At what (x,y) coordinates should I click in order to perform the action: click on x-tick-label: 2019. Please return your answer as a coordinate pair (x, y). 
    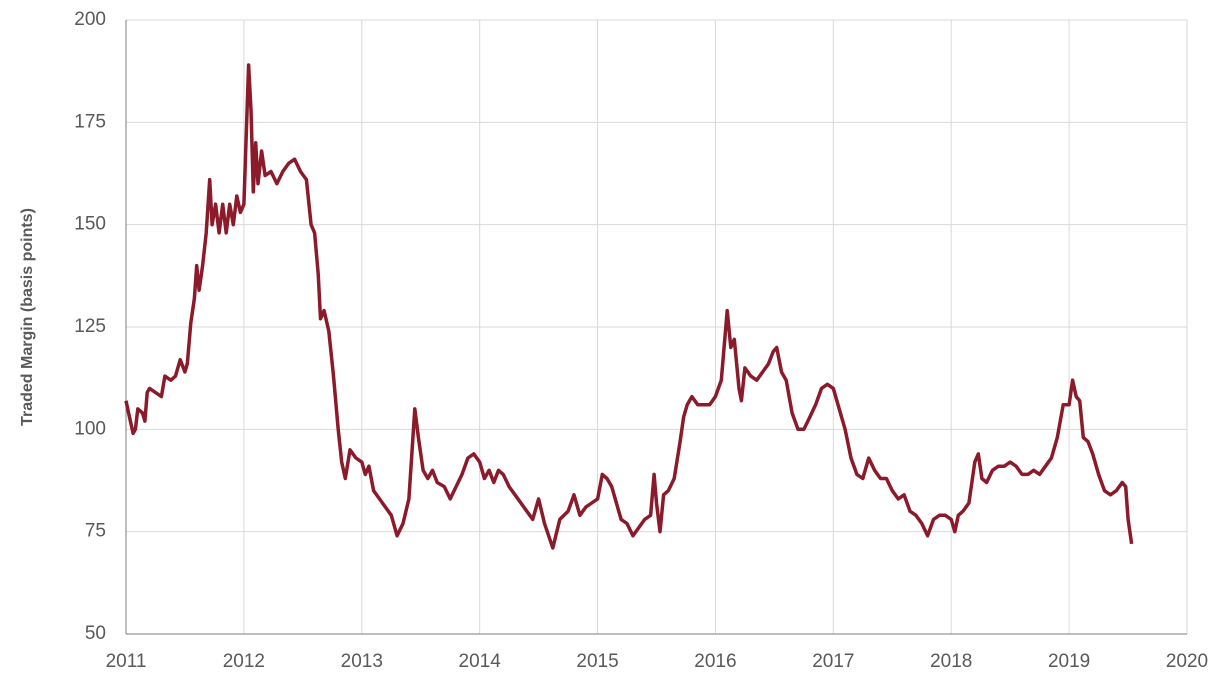
    Looking at the image, I should click on (1069, 661).